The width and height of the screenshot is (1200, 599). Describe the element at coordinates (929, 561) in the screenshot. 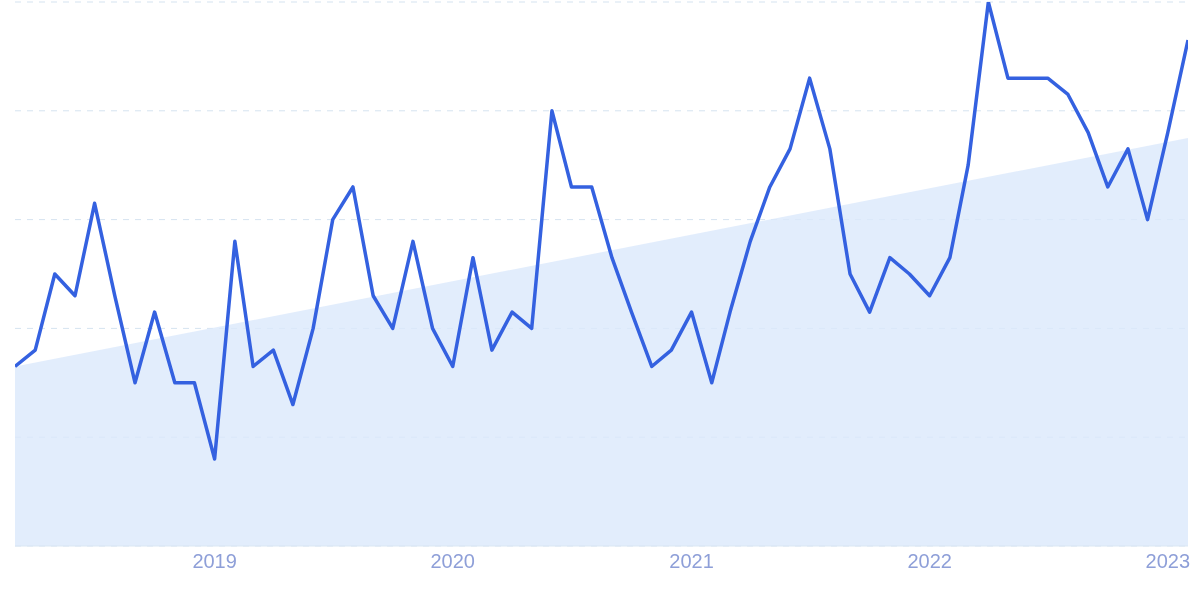

I see `x-tick-label: 2022` at that location.